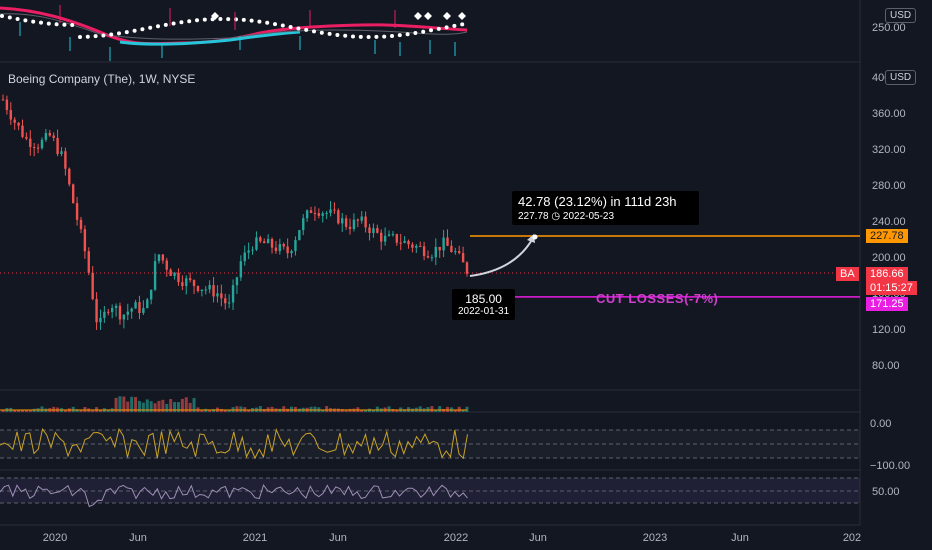 This screenshot has width=932, height=550. Describe the element at coordinates (450, 492) in the screenshot. I see `oscillator-panel-2: 50.00` at that location.